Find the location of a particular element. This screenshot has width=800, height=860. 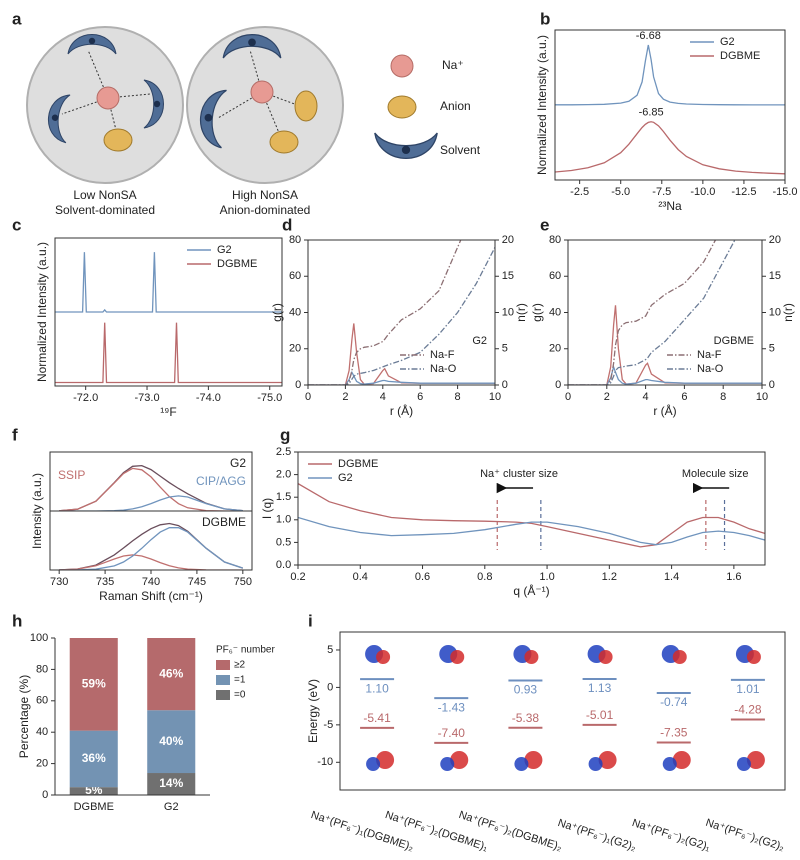

legend-title: PF₆⁻ number is located at coordinates (245, 650).